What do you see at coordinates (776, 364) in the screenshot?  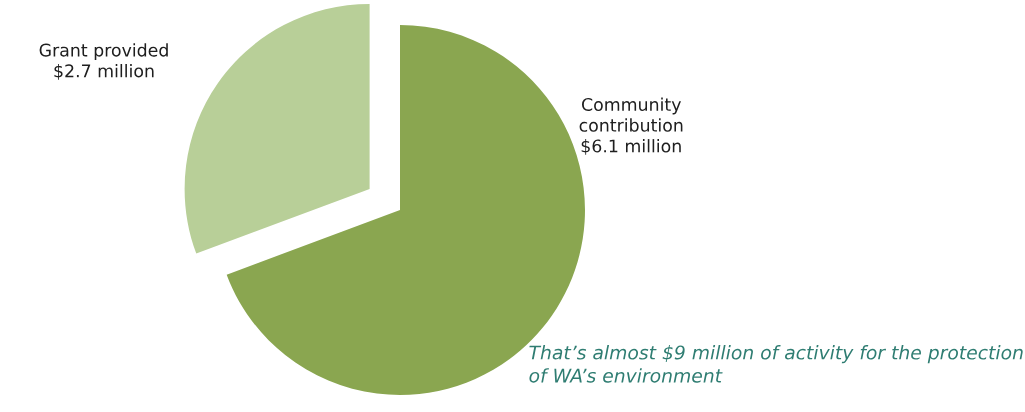 I see `text: That’s almost $9 million of activity for the protection of WA’s environment` at bounding box center [776, 364].